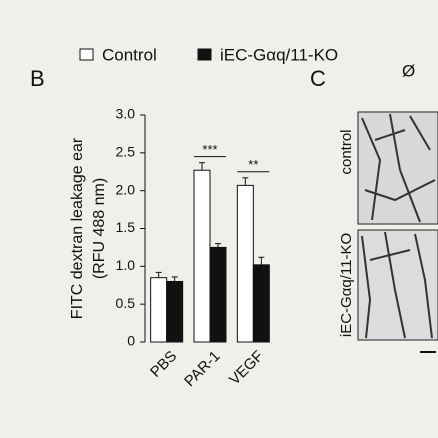 Image resolution: width=438 pixels, height=438 pixels. Describe the element at coordinates (397, 232) in the screenshot. I see `micrograph` at that location.